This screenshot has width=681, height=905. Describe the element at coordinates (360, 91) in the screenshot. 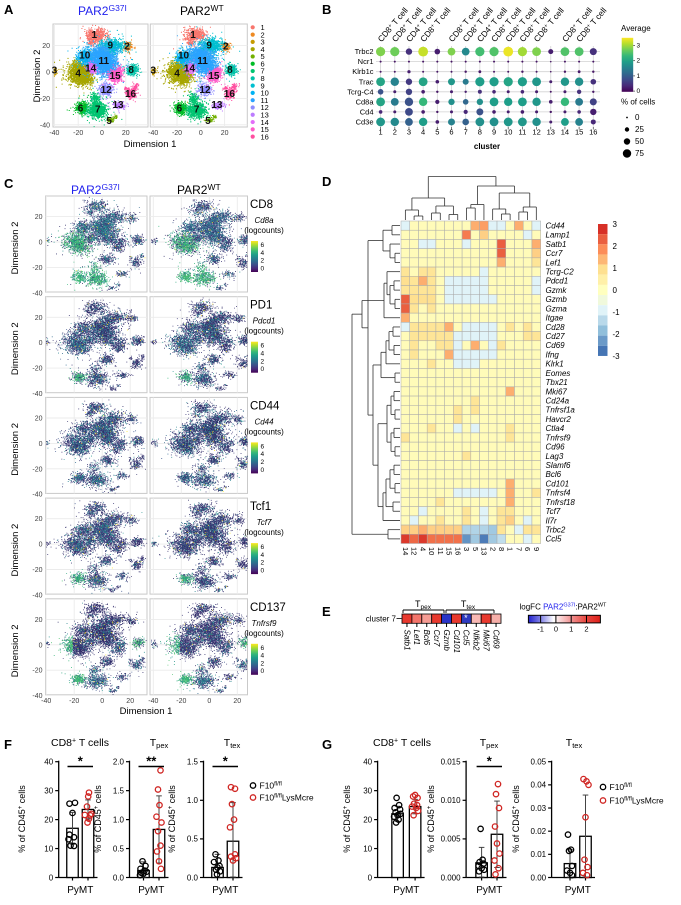

I see `svg-text: Tcrg-C4` at that location.